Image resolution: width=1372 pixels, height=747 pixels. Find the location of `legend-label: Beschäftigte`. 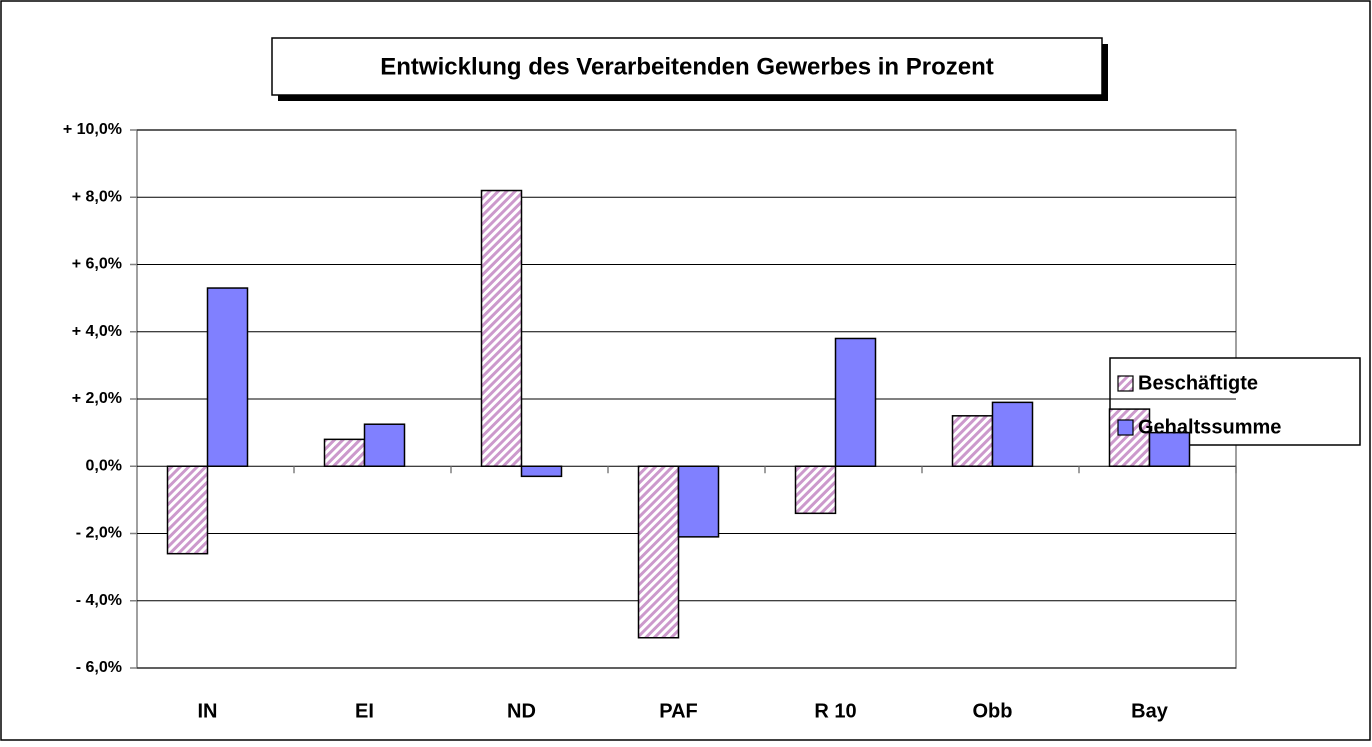

legend-label: Beschäftigte is located at coordinates (1198, 383).